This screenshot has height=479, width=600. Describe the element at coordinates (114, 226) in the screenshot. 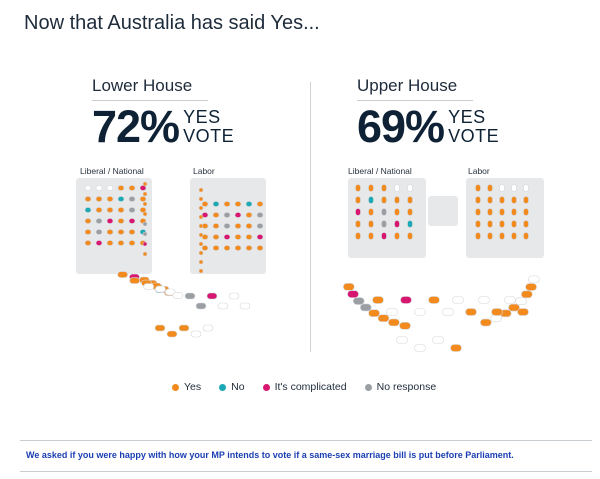

I see `lower-coalition-bench` at that location.